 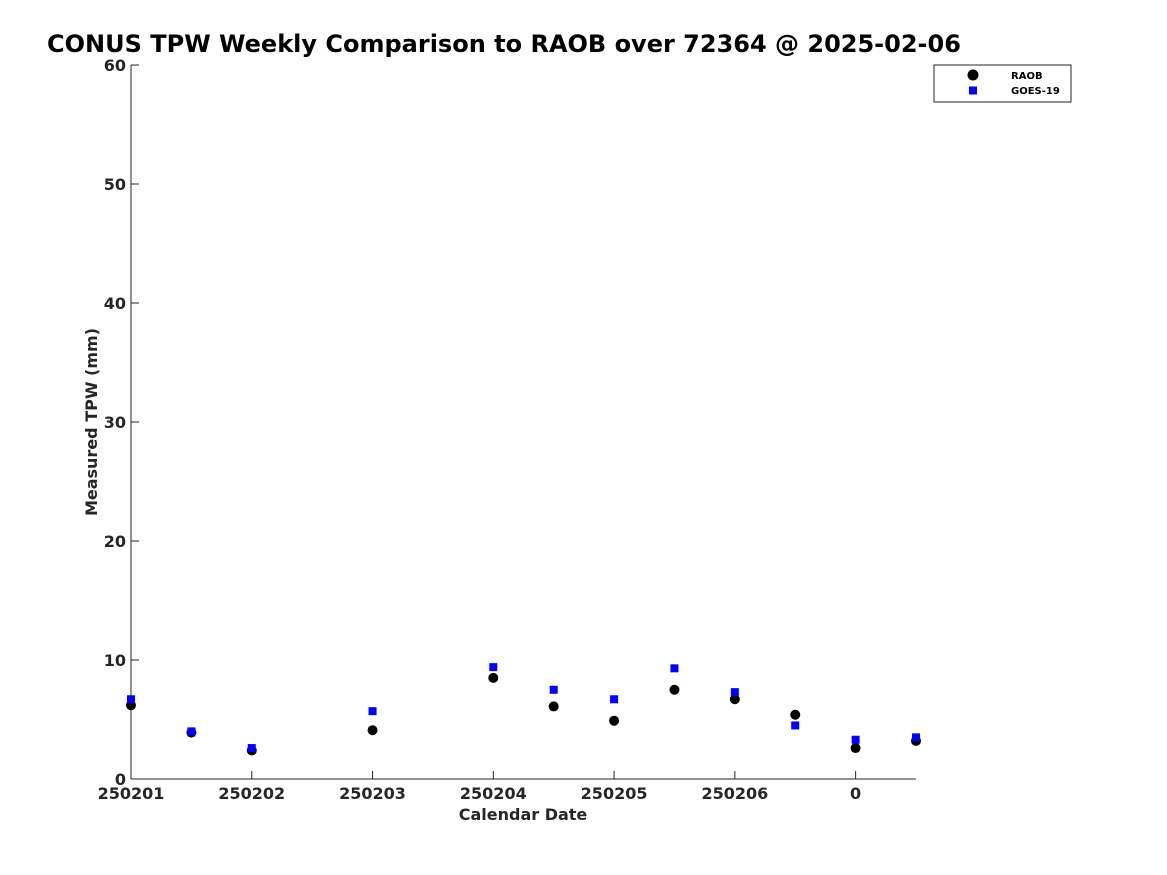 What do you see at coordinates (115, 422) in the screenshot?
I see `y-tick-label: 30` at bounding box center [115, 422].